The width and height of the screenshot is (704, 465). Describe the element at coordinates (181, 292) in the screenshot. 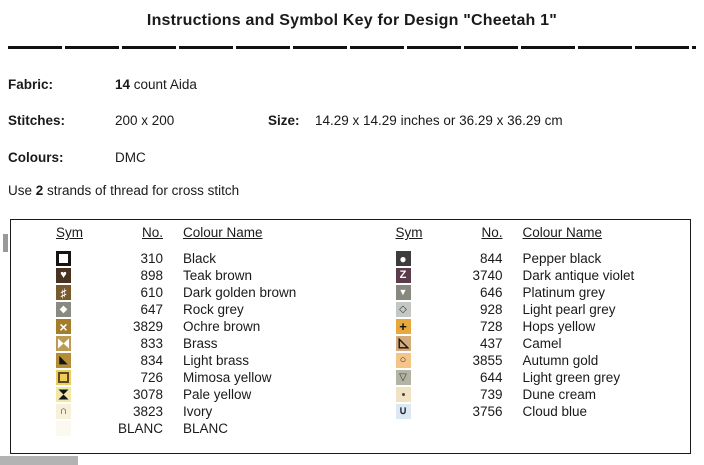

I see `key-row: ♯ 610 Dark golden brown` at that location.